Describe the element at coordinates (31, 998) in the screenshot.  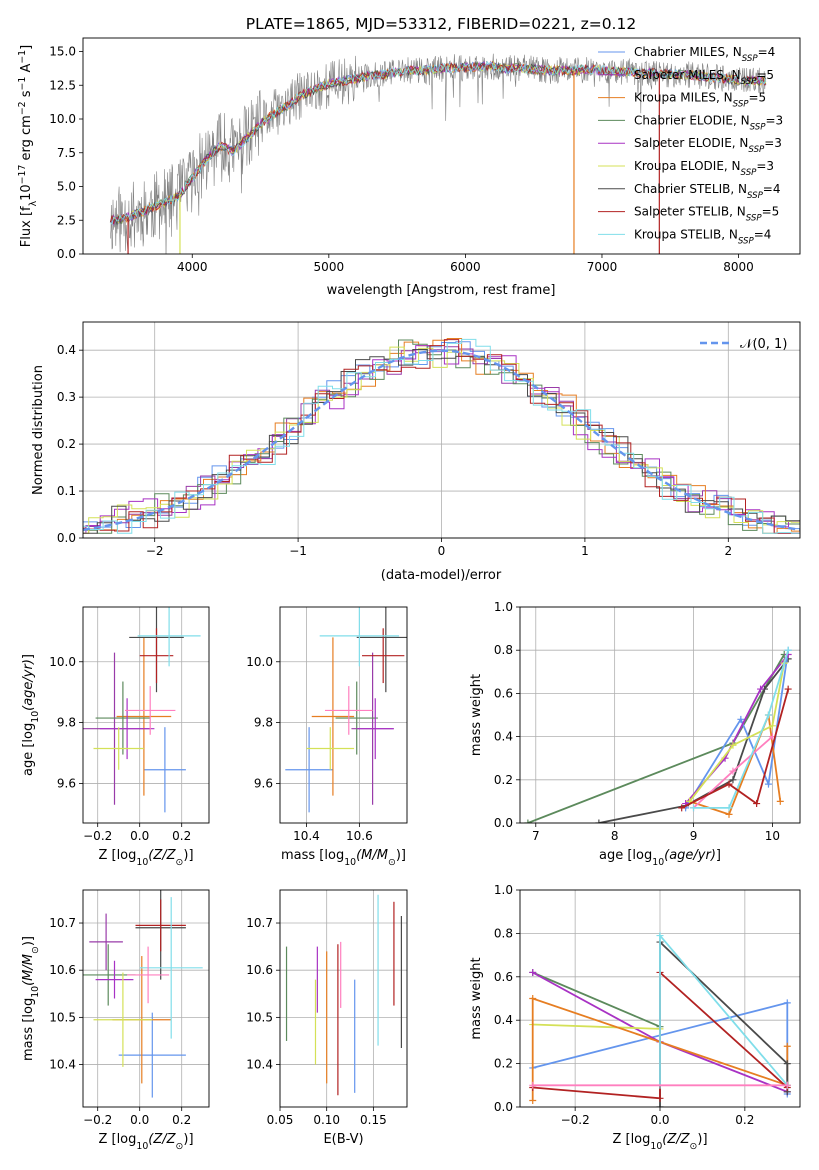
I see `y-axis-label: mass [log10(M/M⊙)]` at that location.